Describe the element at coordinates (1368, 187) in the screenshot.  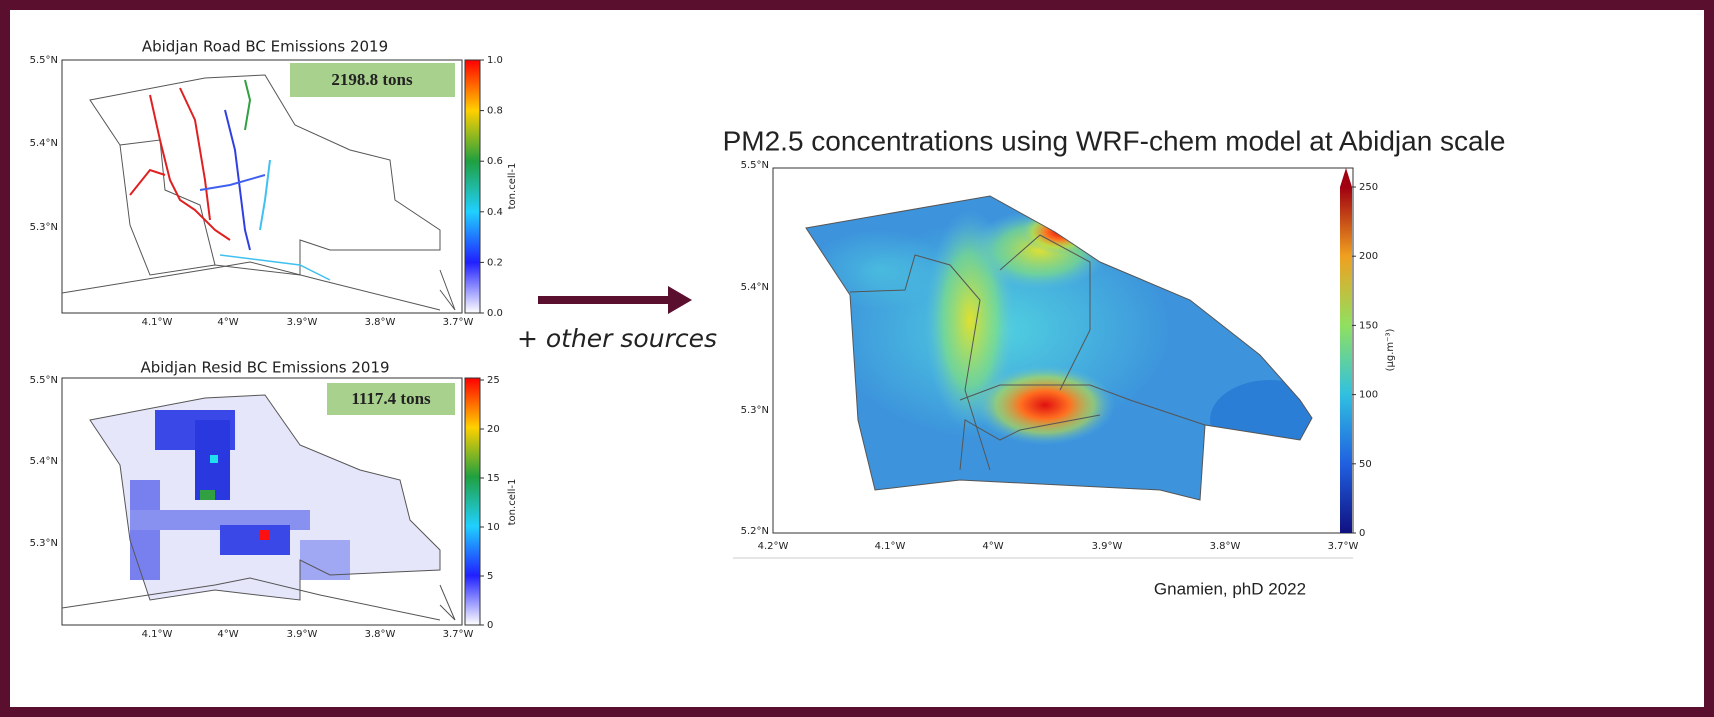
I see `colorbar-tick-label: 250` at that location.